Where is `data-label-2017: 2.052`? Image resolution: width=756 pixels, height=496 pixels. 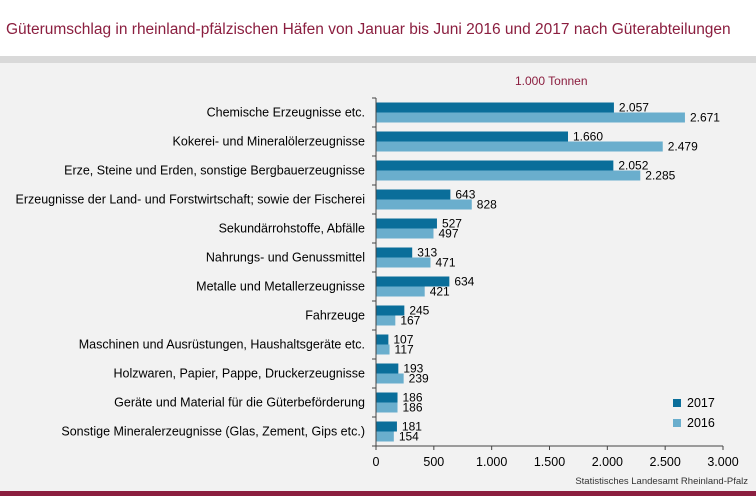 data-label-2017: 2.052 is located at coordinates (633, 166).